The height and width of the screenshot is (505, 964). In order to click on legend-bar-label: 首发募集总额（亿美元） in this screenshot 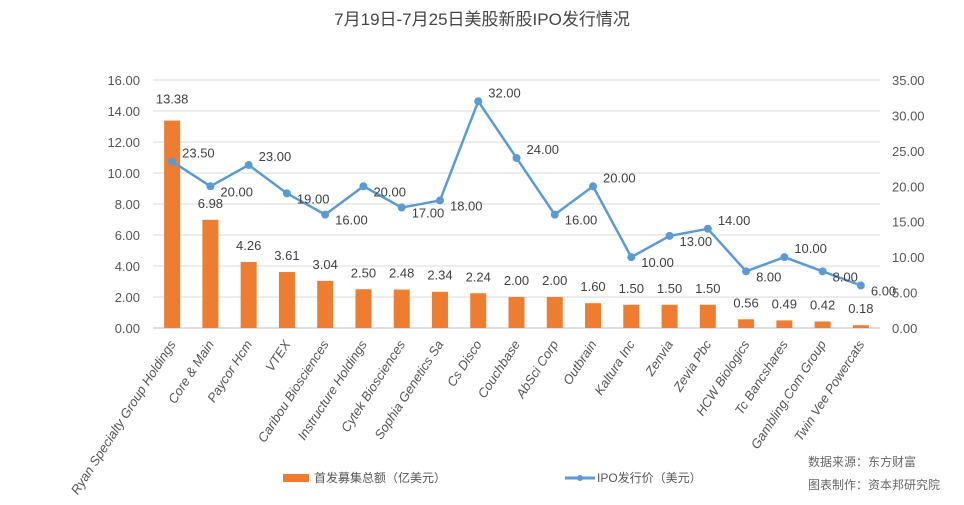, I will do `click(380, 477)`.